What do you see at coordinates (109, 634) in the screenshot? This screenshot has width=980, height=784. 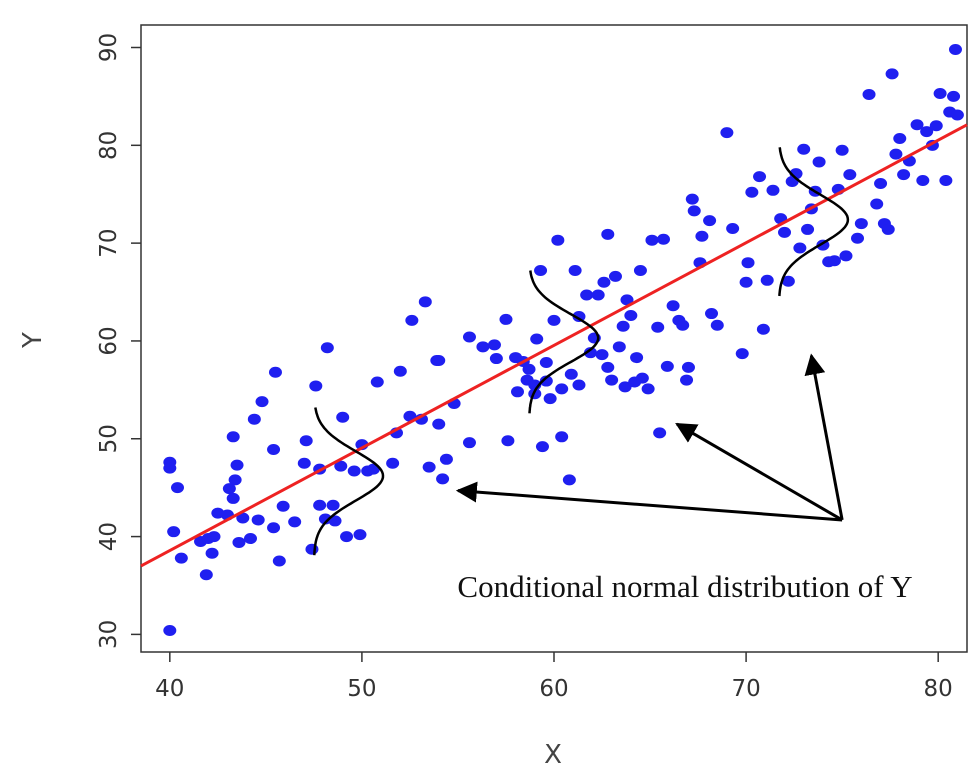 I see `y-tick-label: 30` at bounding box center [109, 634].